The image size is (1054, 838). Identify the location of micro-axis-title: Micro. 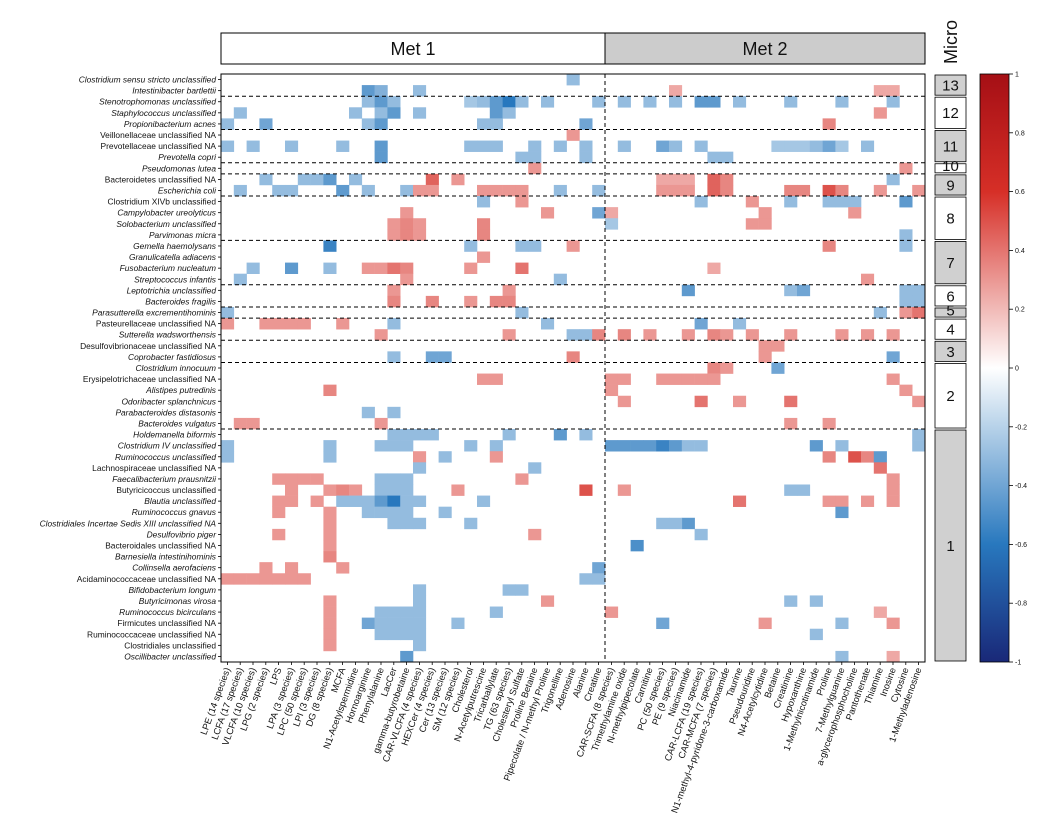
(951, 42).